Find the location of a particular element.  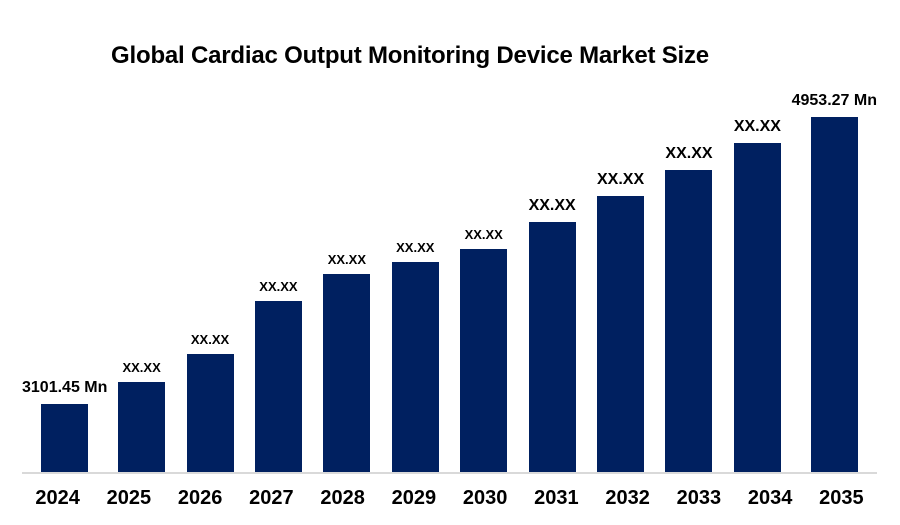

bar-2024 is located at coordinates (65, 438).